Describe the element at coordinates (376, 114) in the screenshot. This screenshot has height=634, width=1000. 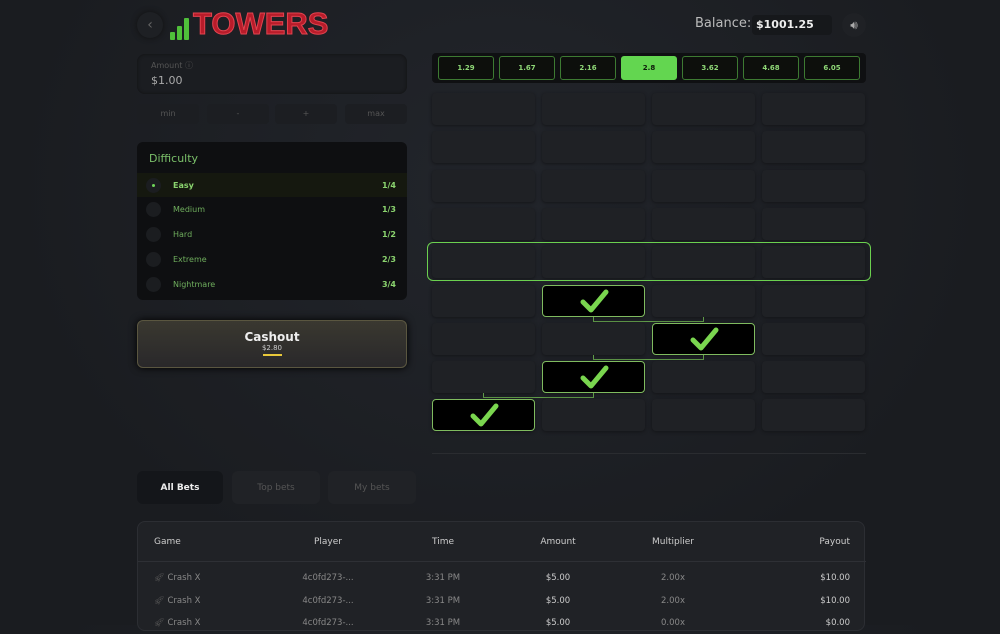
I see `max-button: max` at that location.